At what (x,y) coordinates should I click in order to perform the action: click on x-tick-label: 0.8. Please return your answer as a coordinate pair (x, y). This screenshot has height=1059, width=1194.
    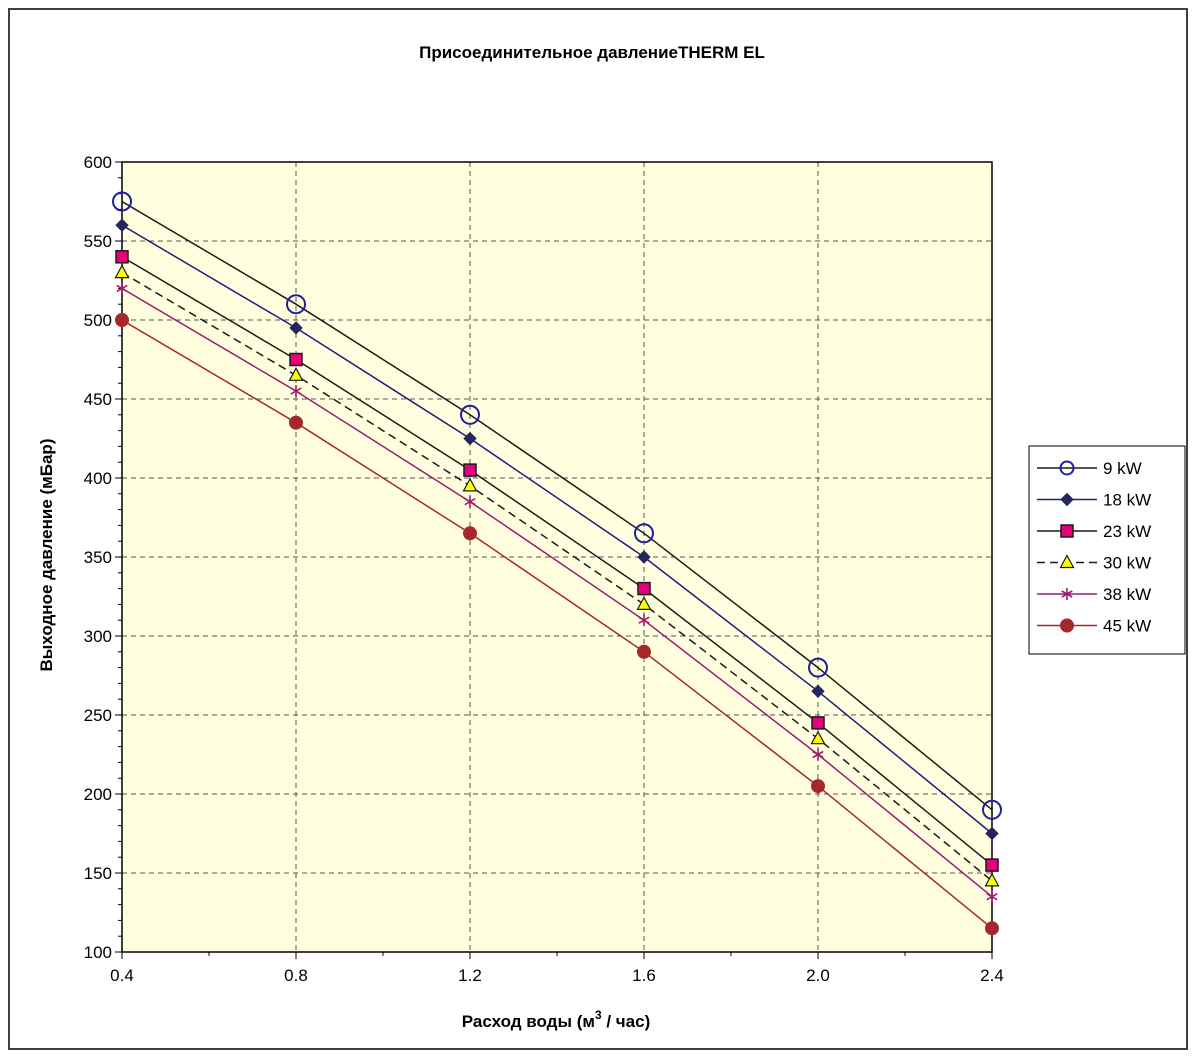
    Looking at the image, I should click on (296, 975).